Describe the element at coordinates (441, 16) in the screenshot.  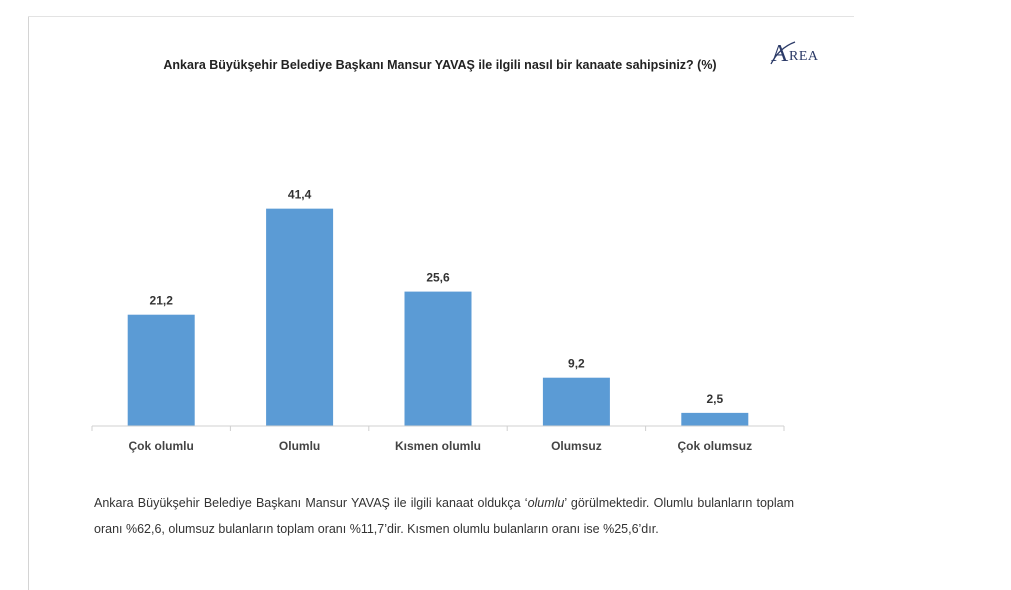
I see `page-border-top` at that location.